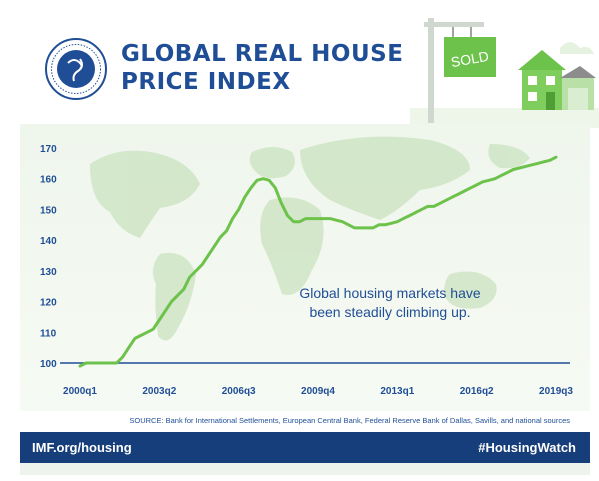 The image size is (599, 481). Describe the element at coordinates (477, 391) in the screenshot. I see `x-tick-label: 2016q2` at that location.